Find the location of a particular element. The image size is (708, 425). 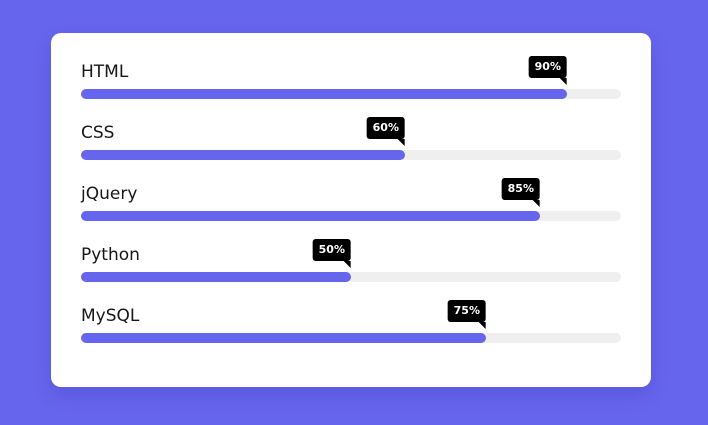

skill-label: MySQL is located at coordinates (110, 316).